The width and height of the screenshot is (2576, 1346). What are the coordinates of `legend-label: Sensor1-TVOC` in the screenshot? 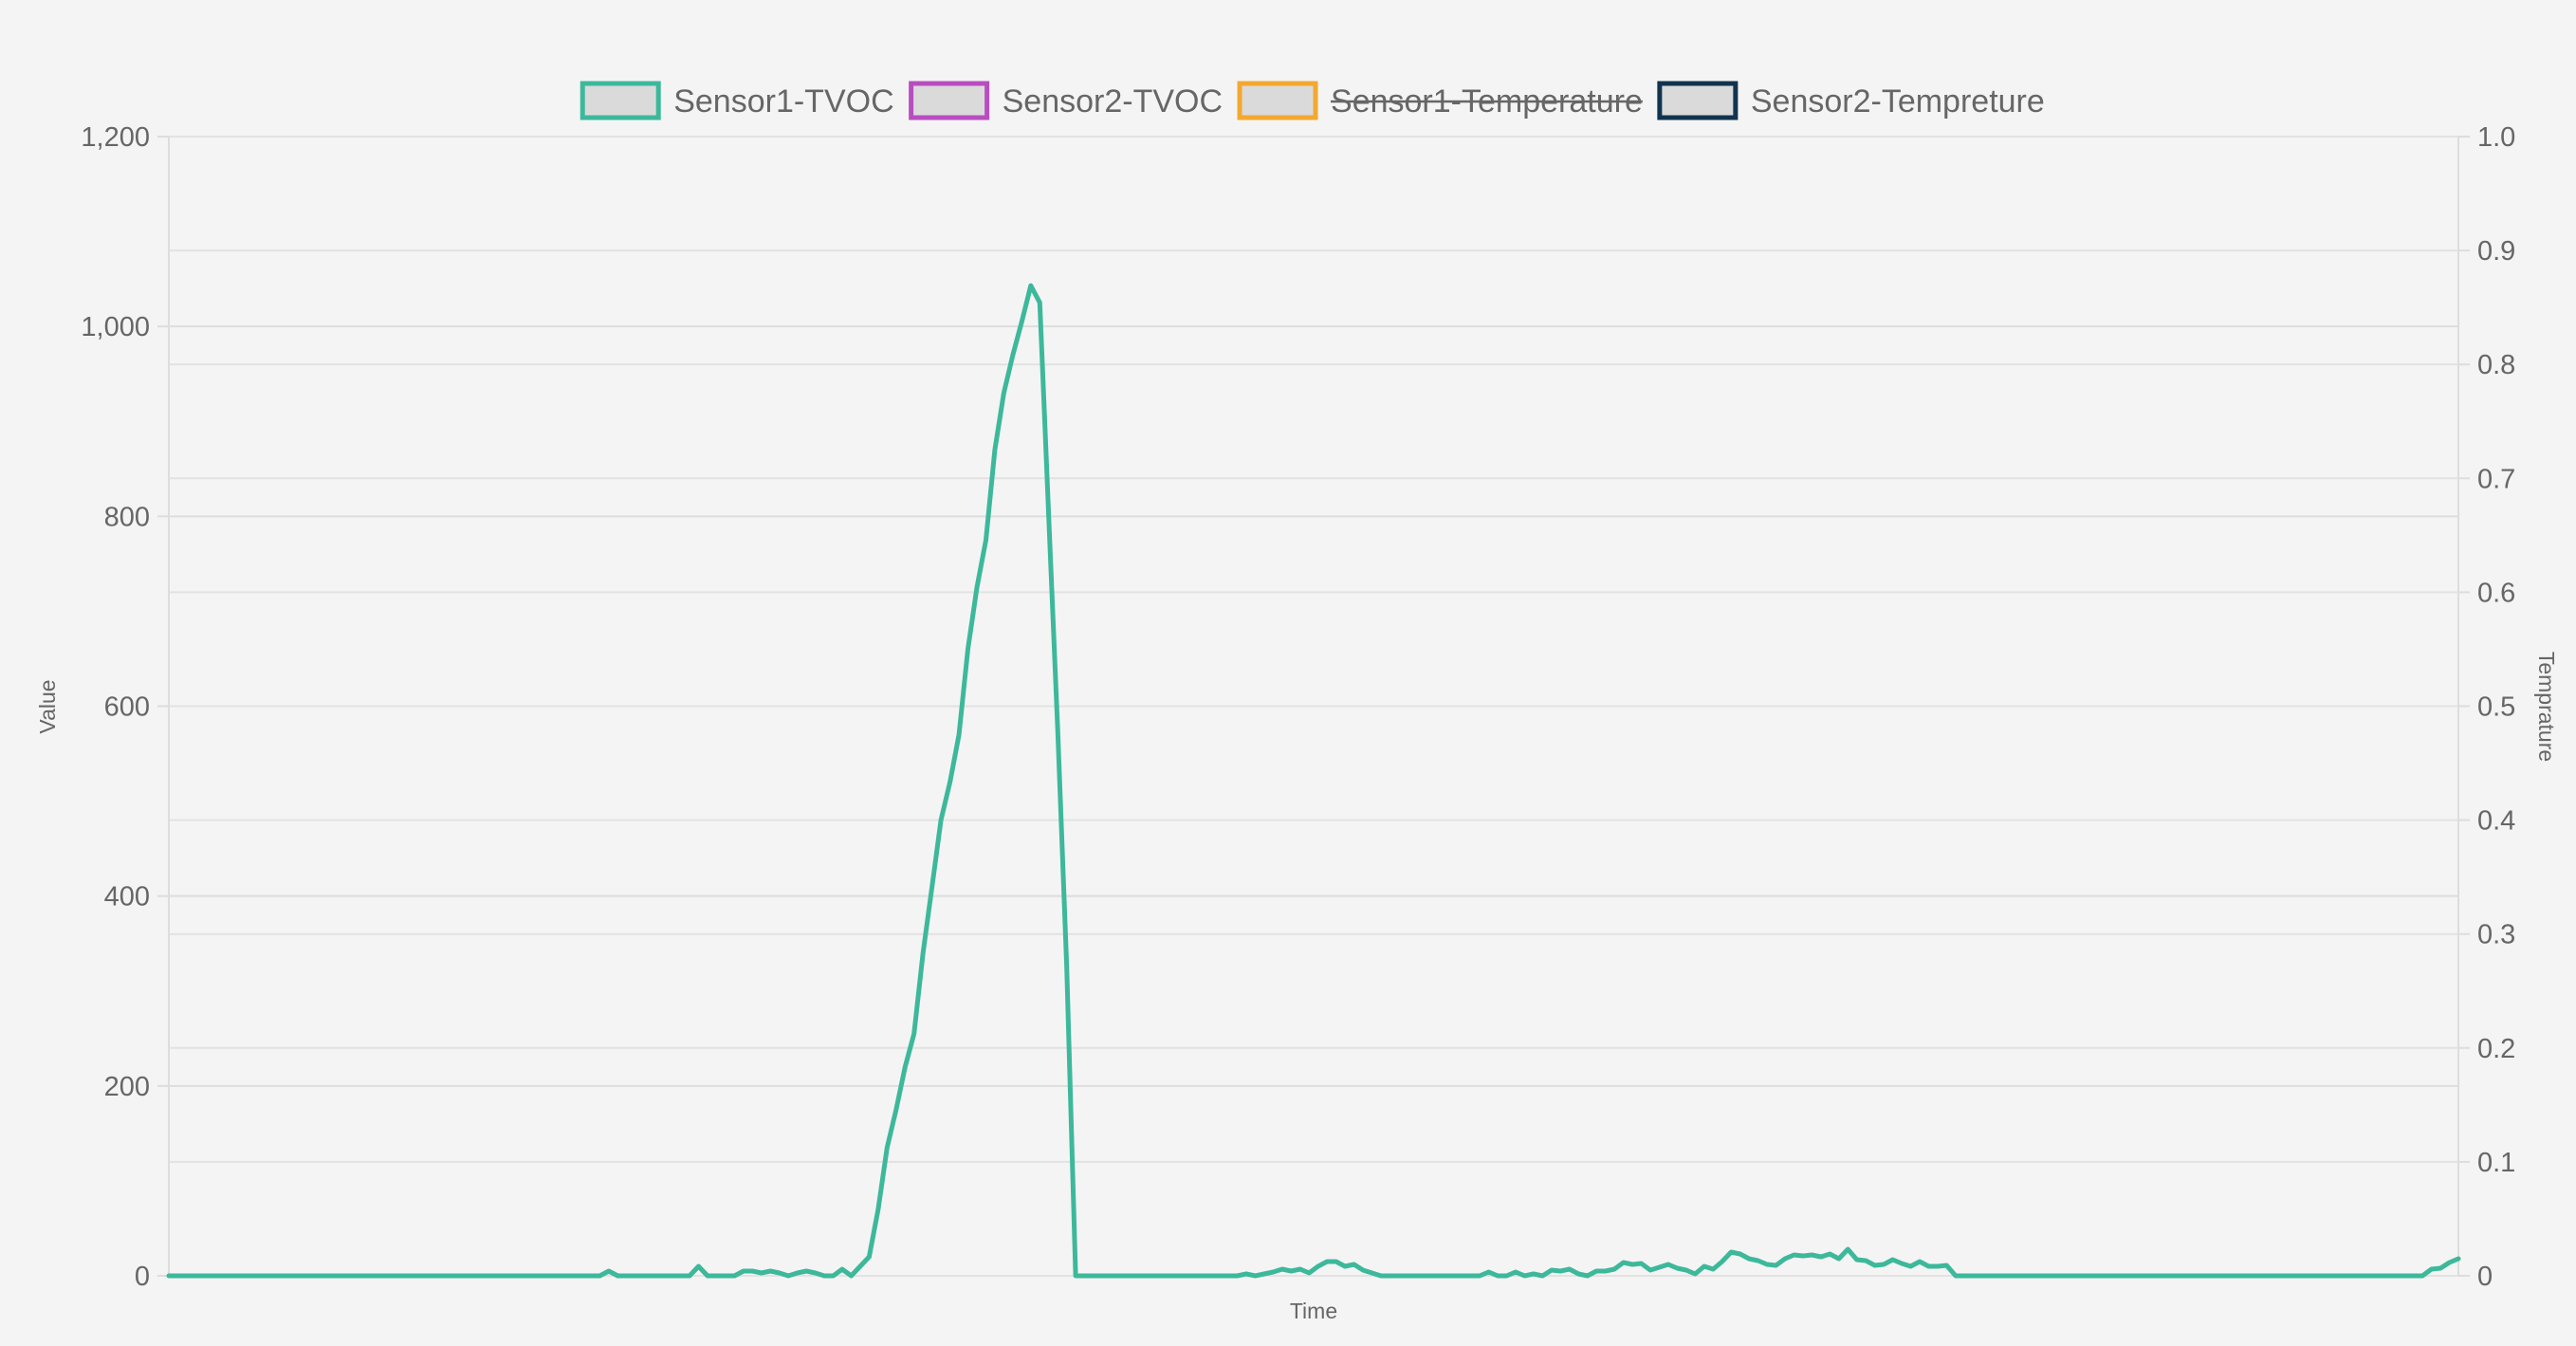 It's located at (783, 101).